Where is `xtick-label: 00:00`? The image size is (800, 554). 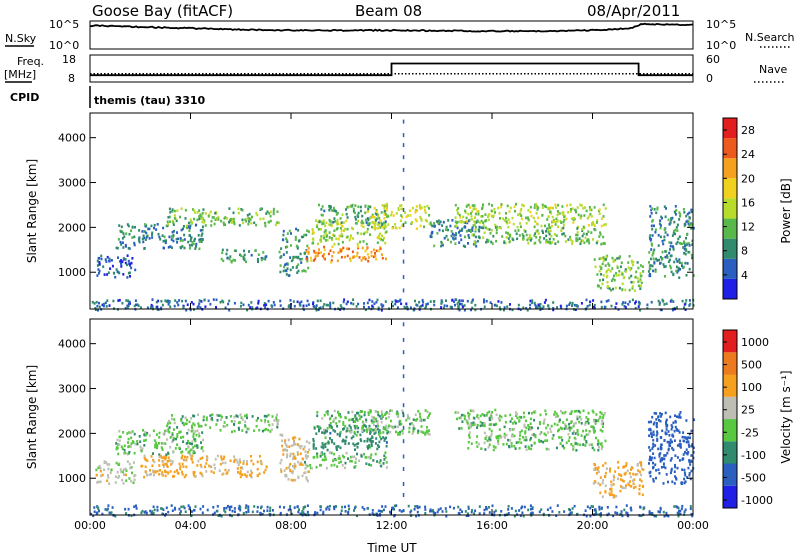
xtick-label: 00:00 is located at coordinates (693, 525).